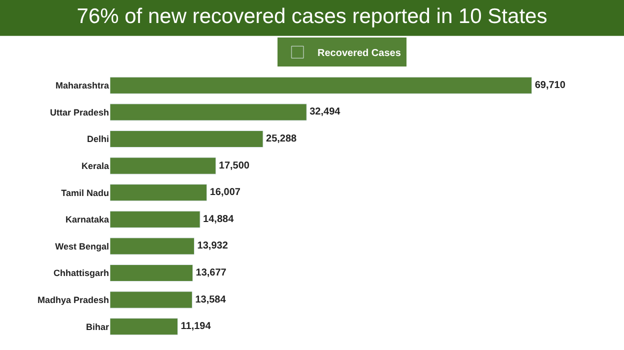 This screenshot has height=350, width=624. I want to click on data-label: 25,288, so click(282, 139).